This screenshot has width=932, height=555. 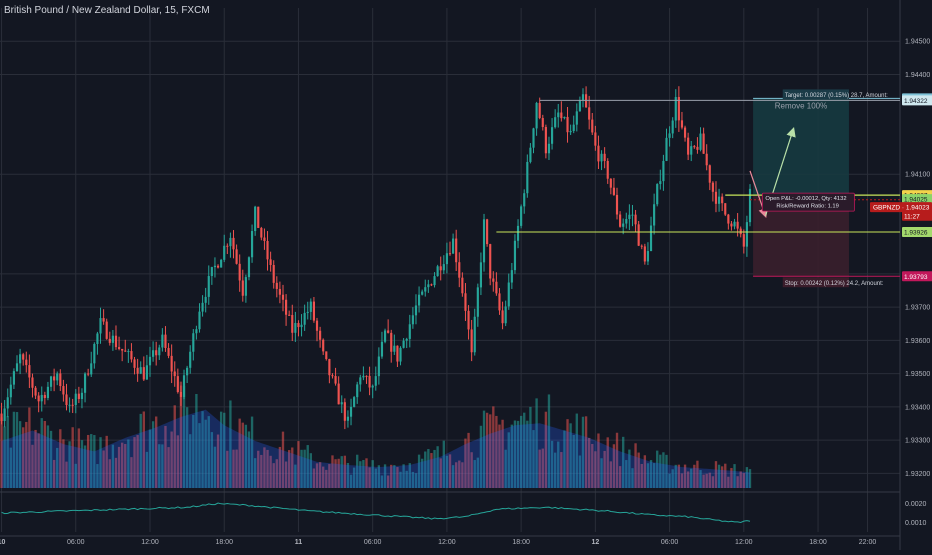 What do you see at coordinates (917, 100) in the screenshot?
I see `price-tag-resistance` at bounding box center [917, 100].